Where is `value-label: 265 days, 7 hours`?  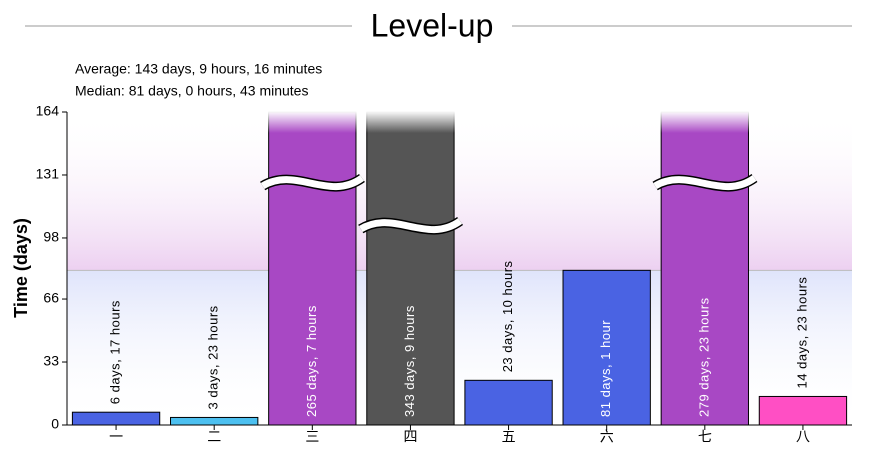 value-label: 265 days, 7 hours is located at coordinates (311, 361).